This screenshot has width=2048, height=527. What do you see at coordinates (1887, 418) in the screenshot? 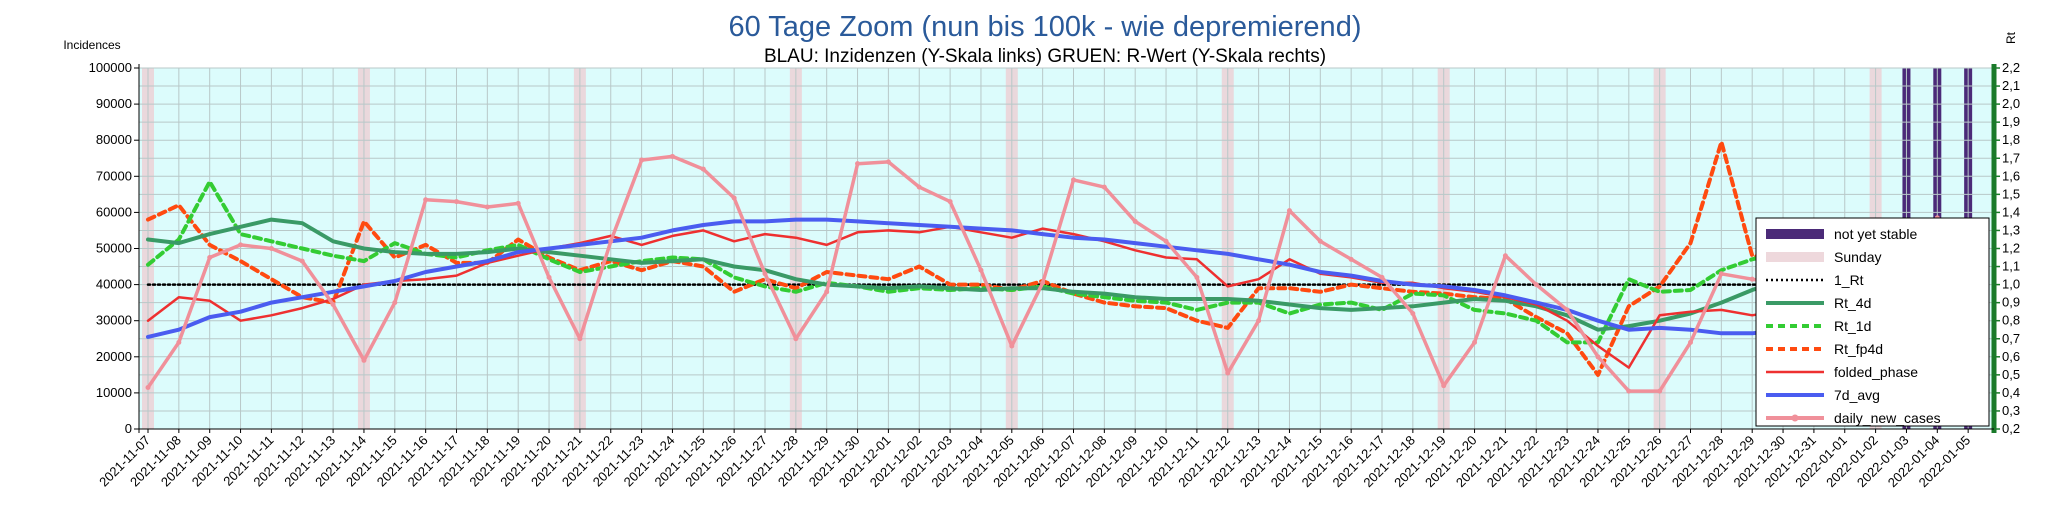
I see `legend-label: daily_new_cases` at bounding box center [1887, 418].